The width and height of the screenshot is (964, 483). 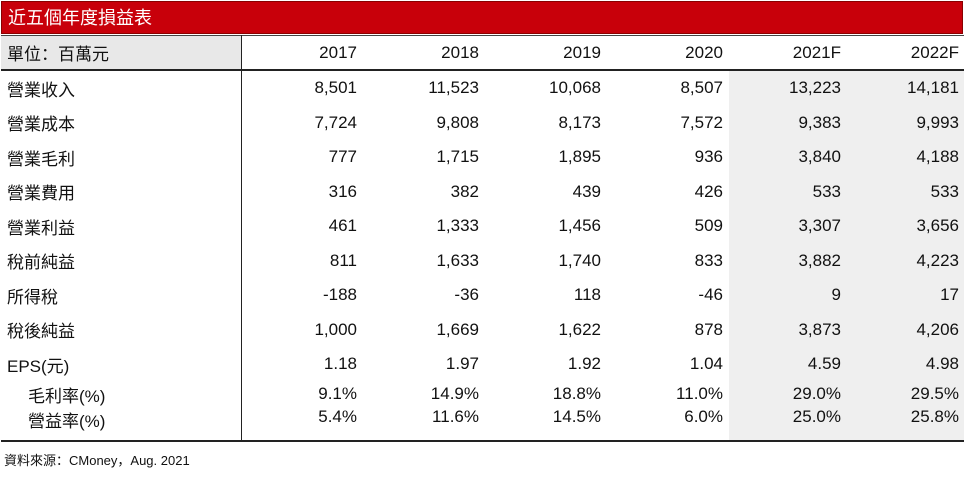 I want to click on value-cell: 14.5%, so click(x=546, y=424).